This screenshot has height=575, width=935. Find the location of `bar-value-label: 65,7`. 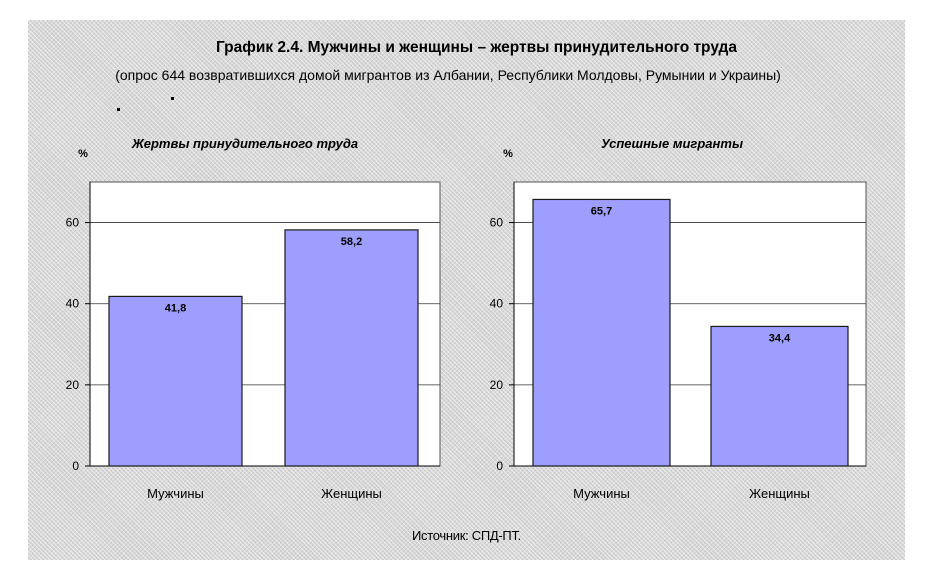

bar-value-label: 65,7 is located at coordinates (601, 211).